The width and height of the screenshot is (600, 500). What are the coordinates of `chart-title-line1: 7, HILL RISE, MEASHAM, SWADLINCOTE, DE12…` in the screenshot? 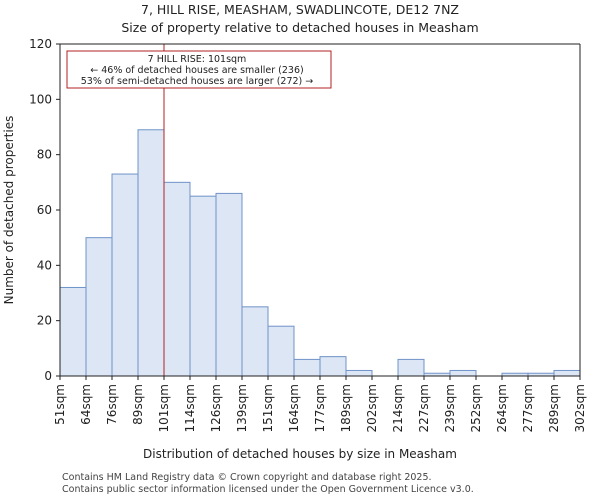 It's located at (300, 9).